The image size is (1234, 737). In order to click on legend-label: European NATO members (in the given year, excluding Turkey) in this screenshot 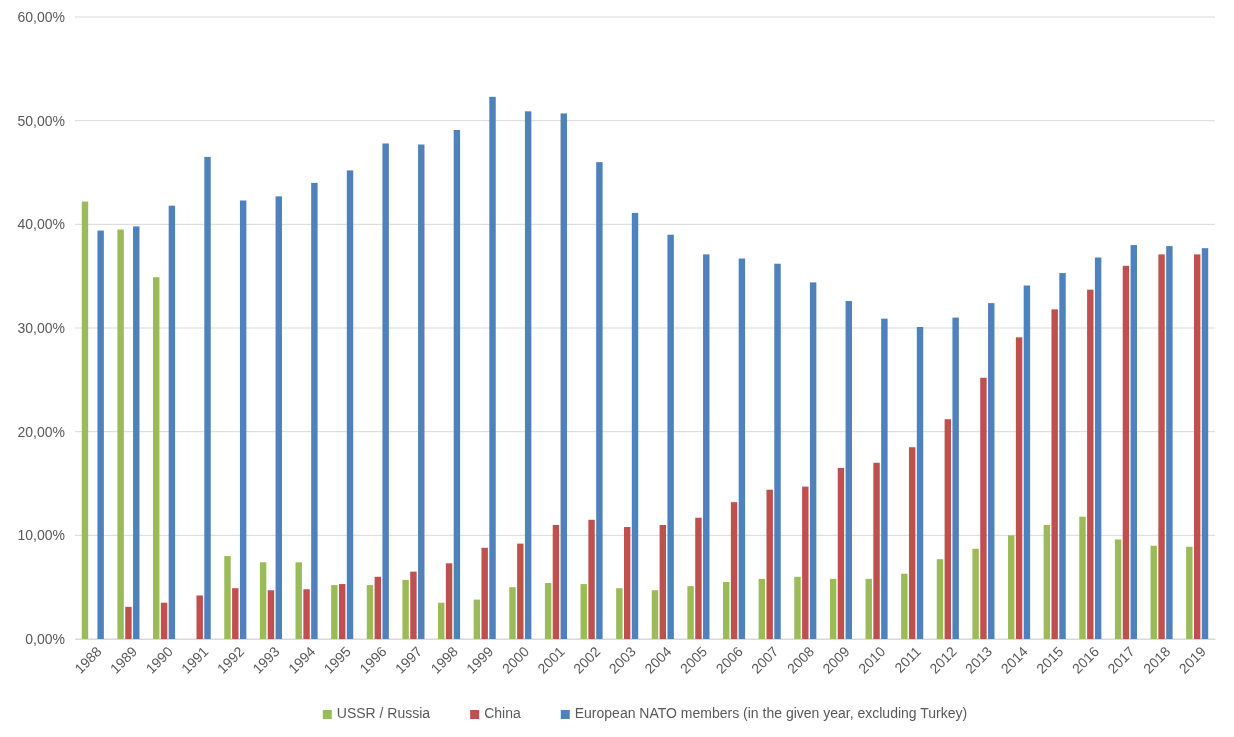, I will do `click(771, 713)`.